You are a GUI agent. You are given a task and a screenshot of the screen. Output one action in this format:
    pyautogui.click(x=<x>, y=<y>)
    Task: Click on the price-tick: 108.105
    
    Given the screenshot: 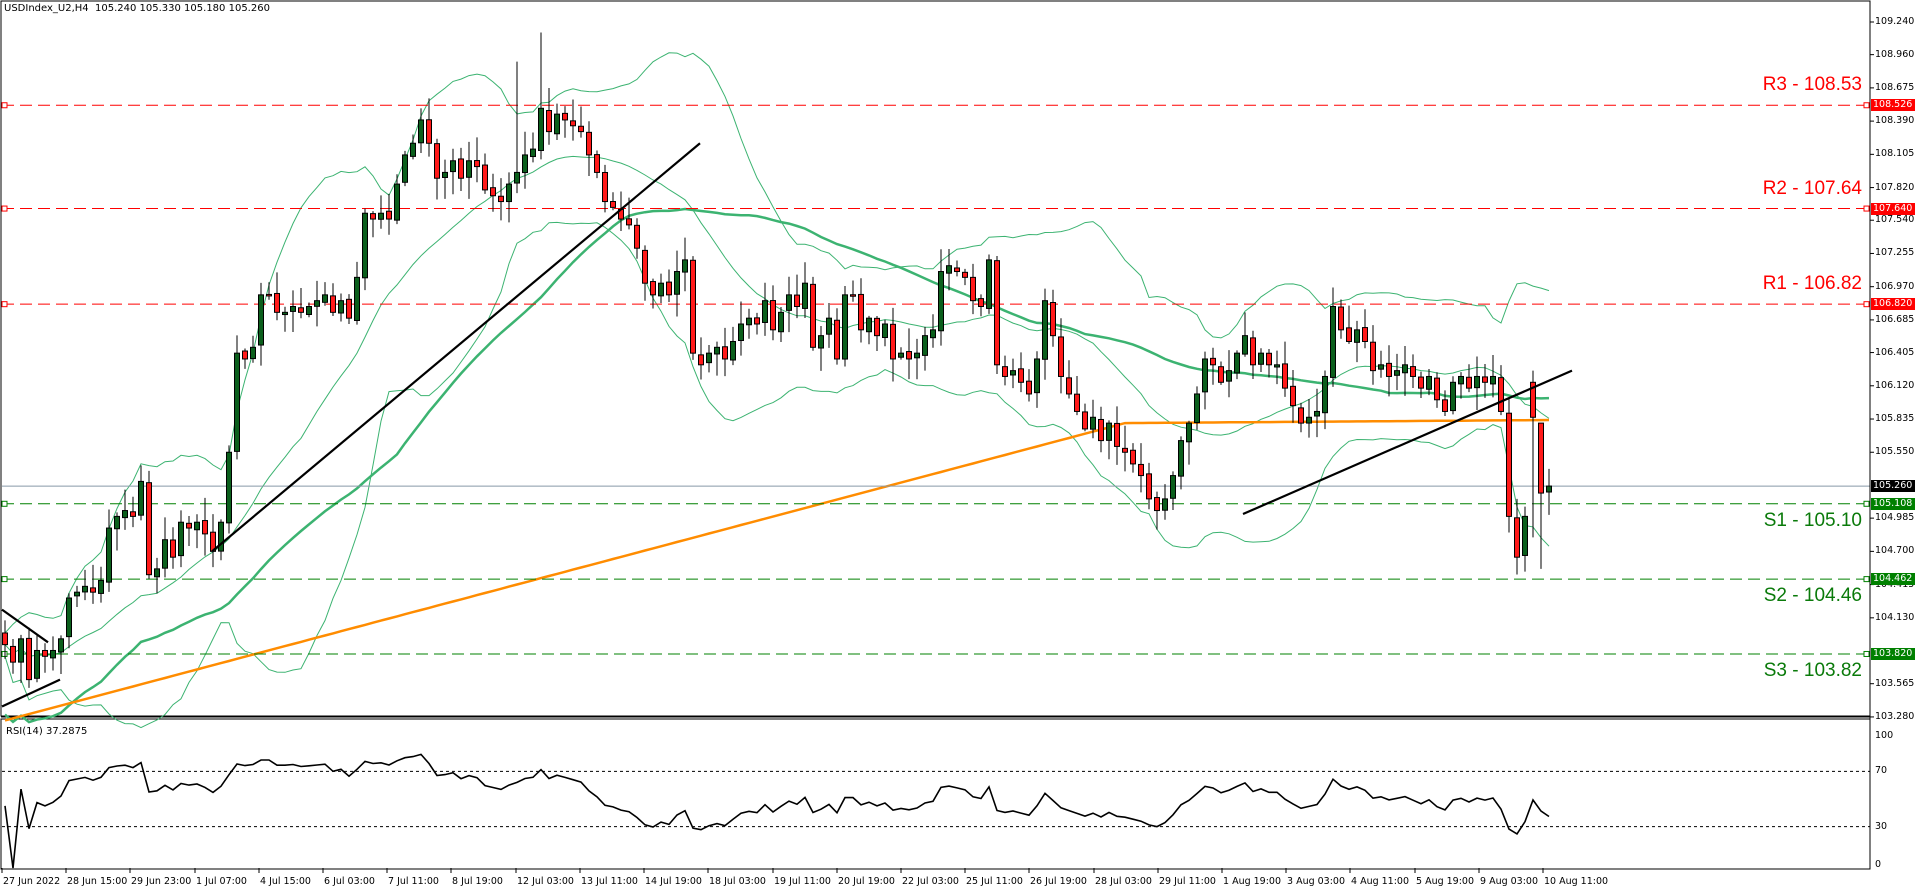 What is the action you would take?
    pyautogui.click(x=1895, y=154)
    